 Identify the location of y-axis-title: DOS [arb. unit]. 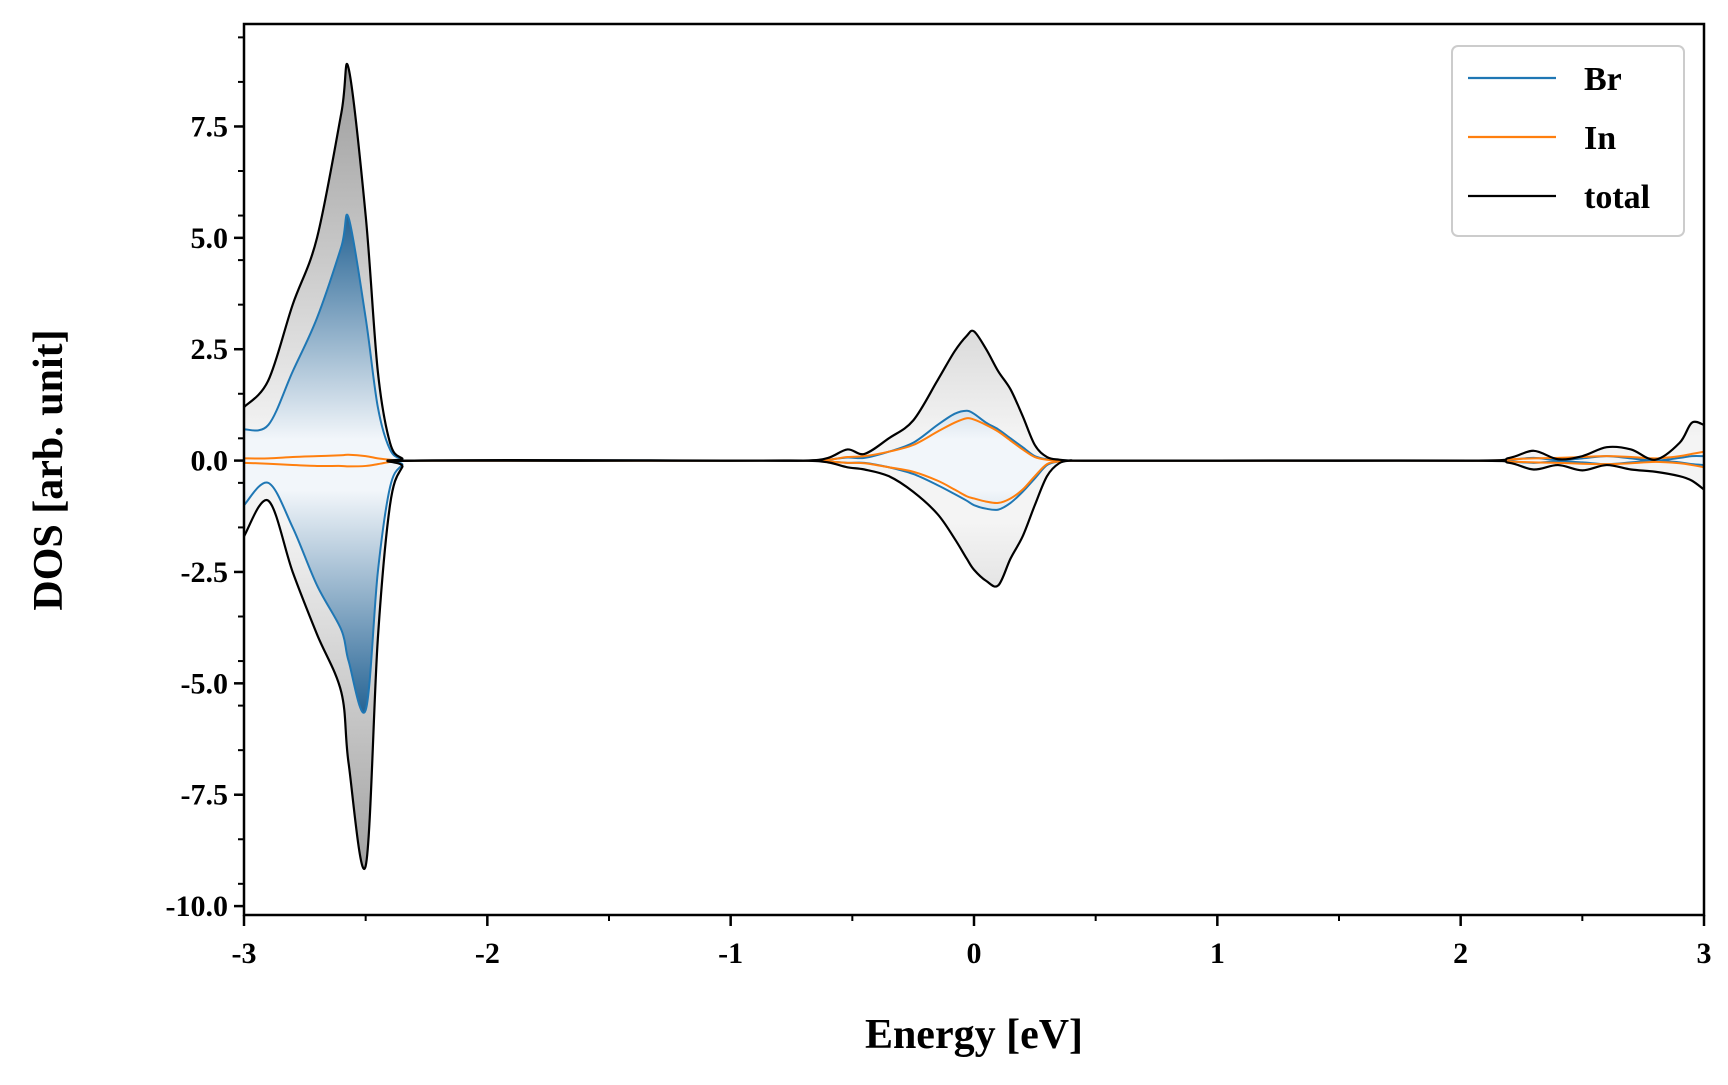
(49, 469).